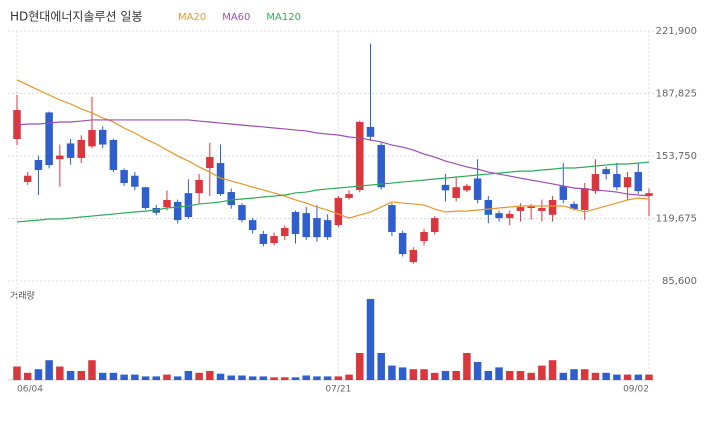  Describe the element at coordinates (333, 192) in the screenshot. I see `ma-line` at that location.